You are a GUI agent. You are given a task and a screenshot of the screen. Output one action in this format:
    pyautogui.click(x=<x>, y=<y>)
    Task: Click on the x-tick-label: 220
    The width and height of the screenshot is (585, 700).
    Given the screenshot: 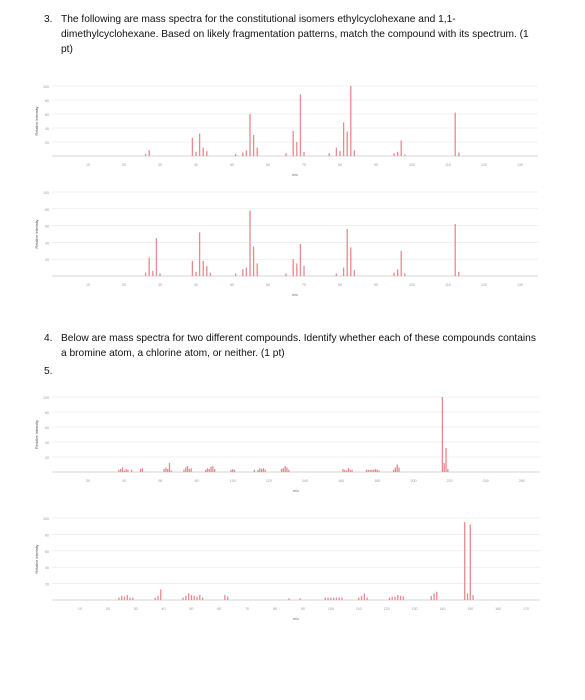 What is the action you would take?
    pyautogui.click(x=450, y=481)
    